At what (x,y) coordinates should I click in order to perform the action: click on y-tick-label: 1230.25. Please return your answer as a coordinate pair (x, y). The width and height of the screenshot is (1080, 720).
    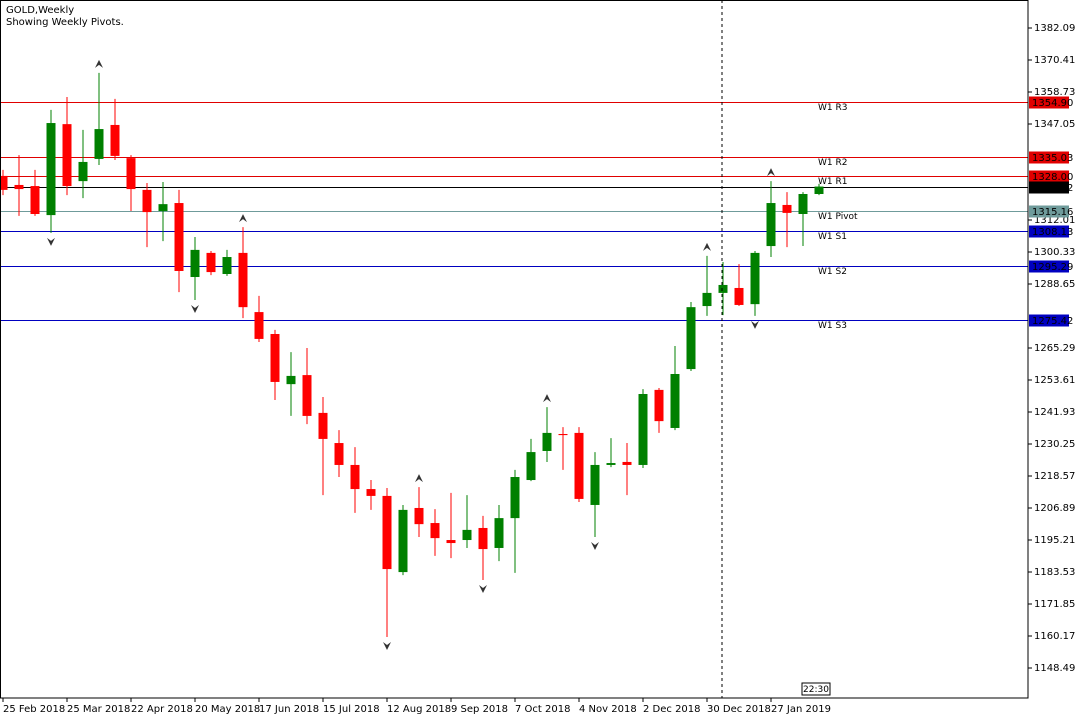
    Looking at the image, I should click on (1054, 444).